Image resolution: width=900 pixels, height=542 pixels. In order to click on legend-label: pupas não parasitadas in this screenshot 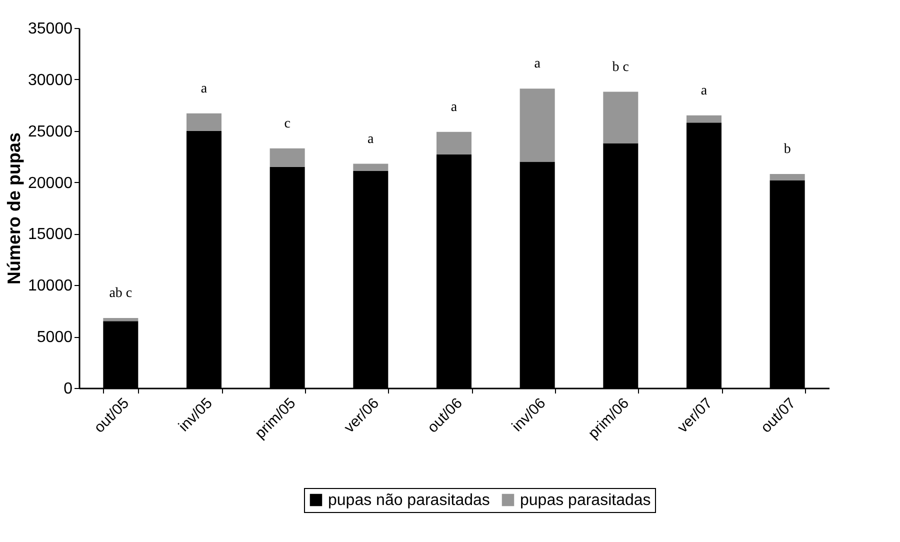, I will do `click(409, 500)`.